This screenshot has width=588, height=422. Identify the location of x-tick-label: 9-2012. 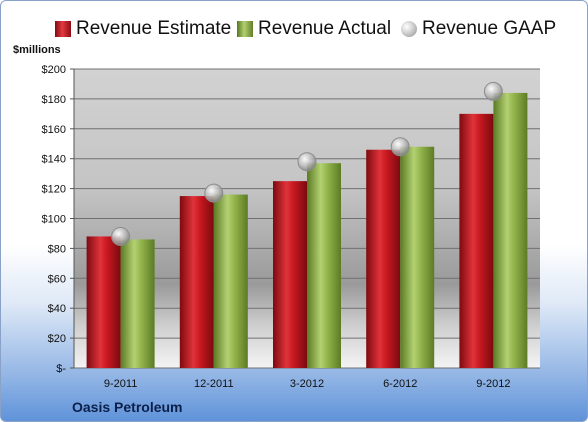
(493, 384).